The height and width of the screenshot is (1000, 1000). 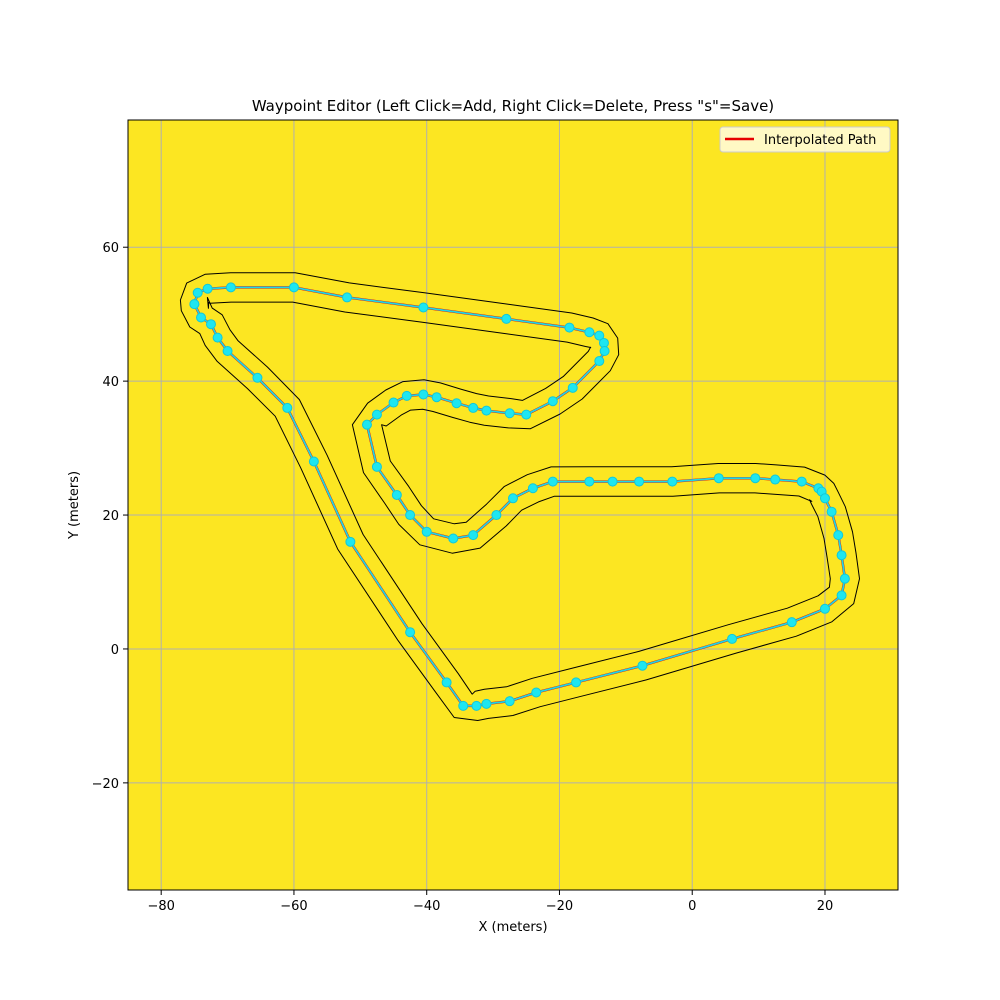 I want to click on y-tick-label: −20, so click(x=105, y=784).